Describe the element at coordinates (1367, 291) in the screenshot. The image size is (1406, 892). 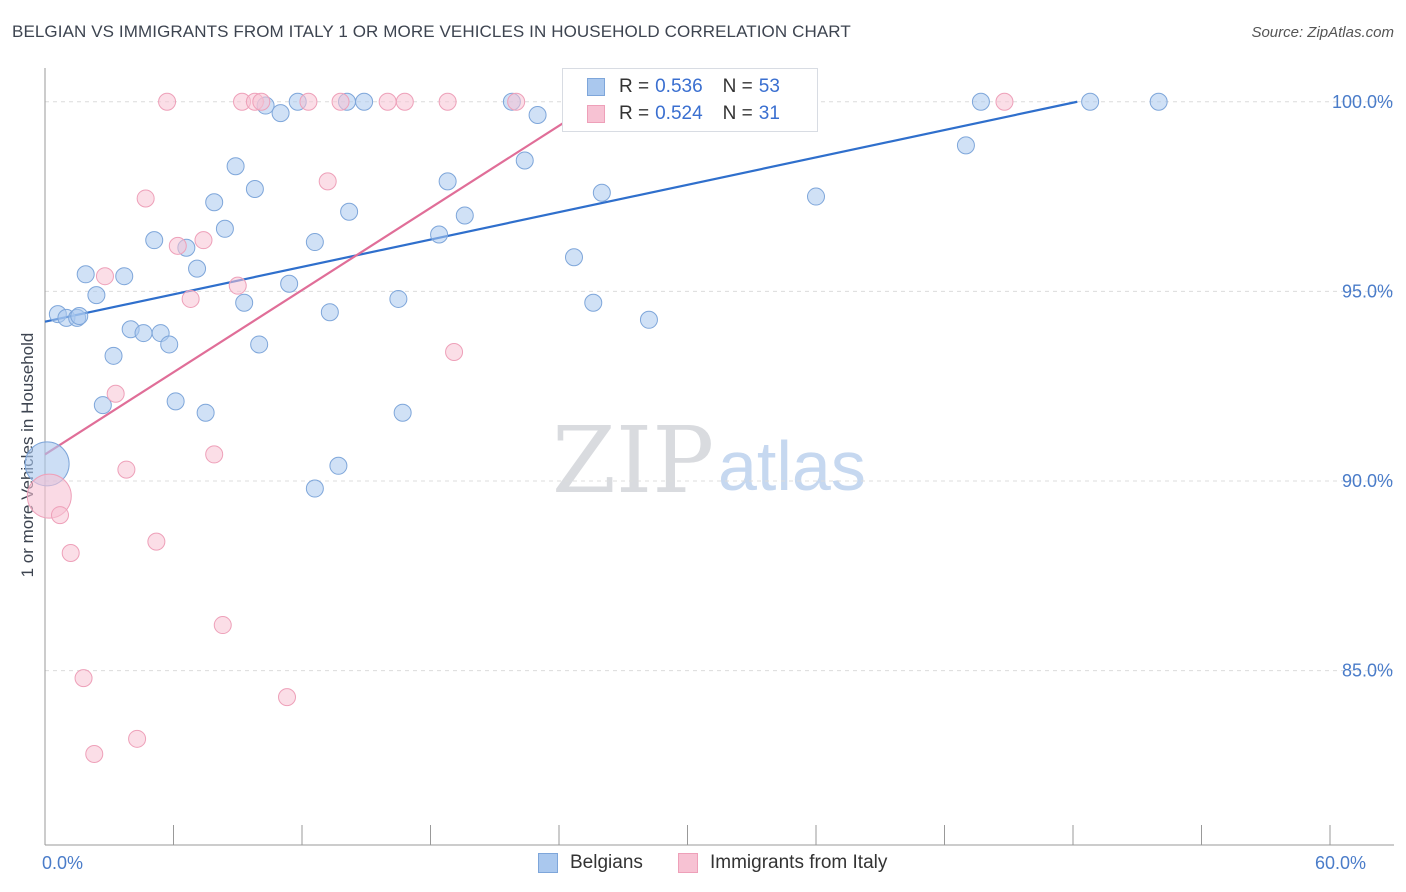
I see `y-tick-label: 95.0%` at that location.